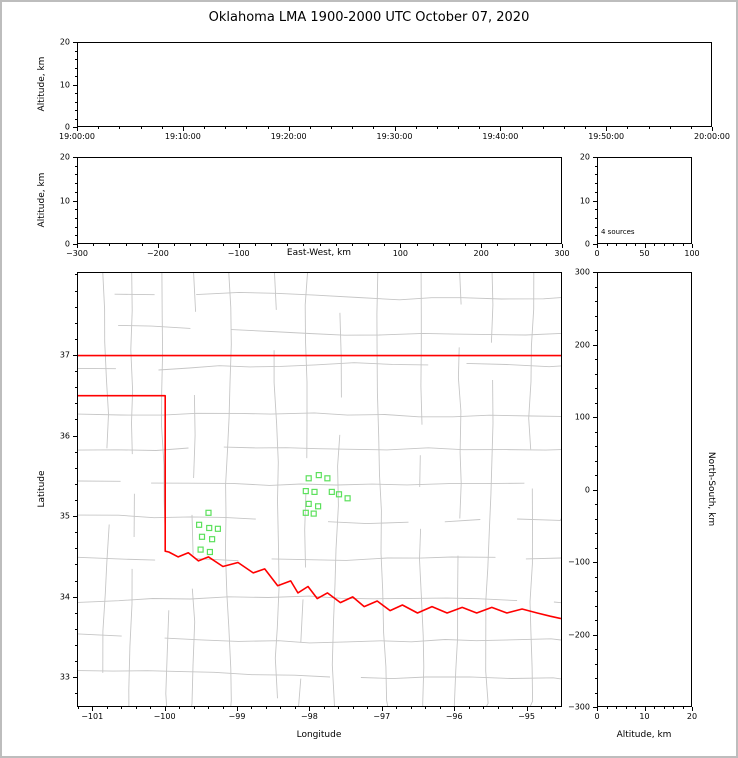 The width and height of the screenshot is (738, 758). I want to click on x-tick-label: −300, so click(77, 253).